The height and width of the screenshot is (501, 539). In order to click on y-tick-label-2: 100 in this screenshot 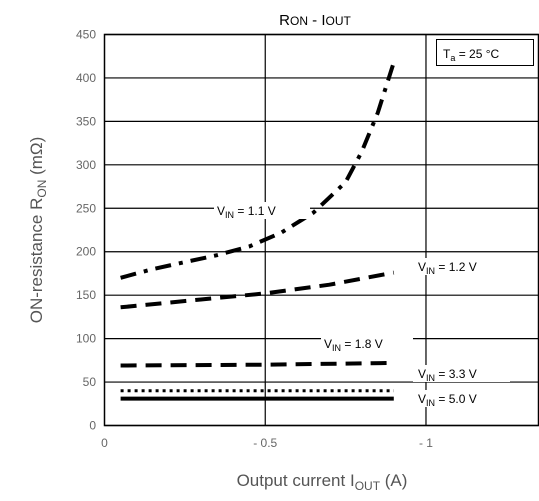, I will do `click(86, 339)`.